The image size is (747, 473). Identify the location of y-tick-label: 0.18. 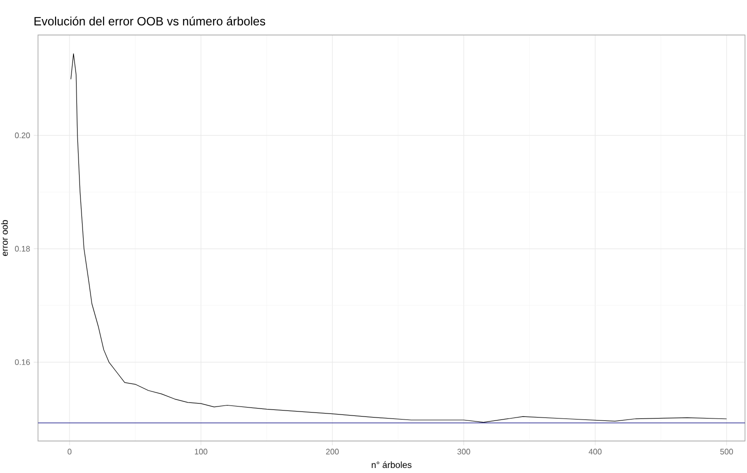
(22, 249).